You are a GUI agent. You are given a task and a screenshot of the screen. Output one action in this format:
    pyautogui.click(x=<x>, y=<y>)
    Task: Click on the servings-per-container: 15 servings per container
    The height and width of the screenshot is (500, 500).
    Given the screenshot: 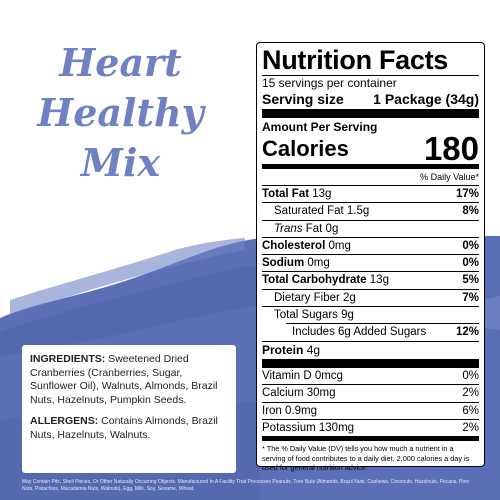 What is the action you would take?
    pyautogui.click(x=329, y=83)
    